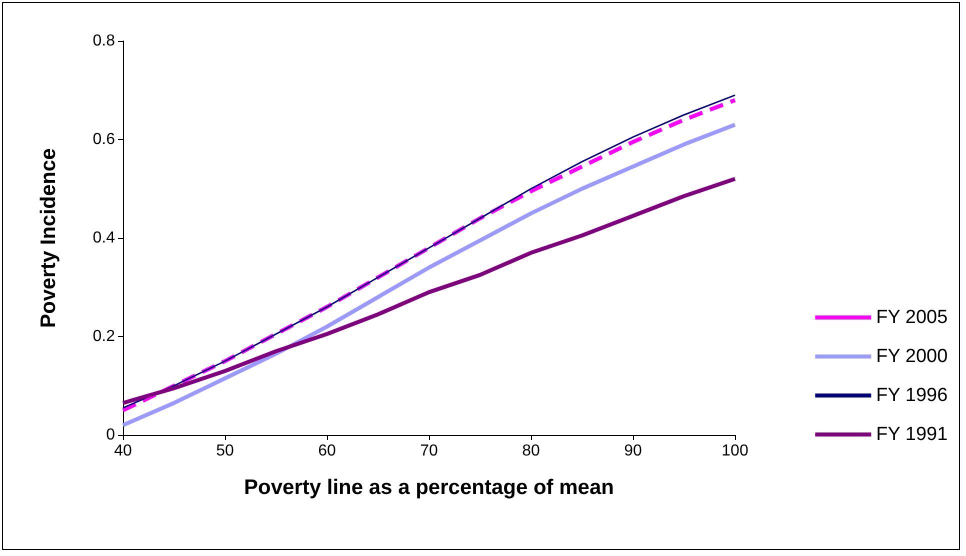 Image resolution: width=966 pixels, height=556 pixels. Describe the element at coordinates (327, 451) in the screenshot. I see `x-tick-label: 60` at that location.